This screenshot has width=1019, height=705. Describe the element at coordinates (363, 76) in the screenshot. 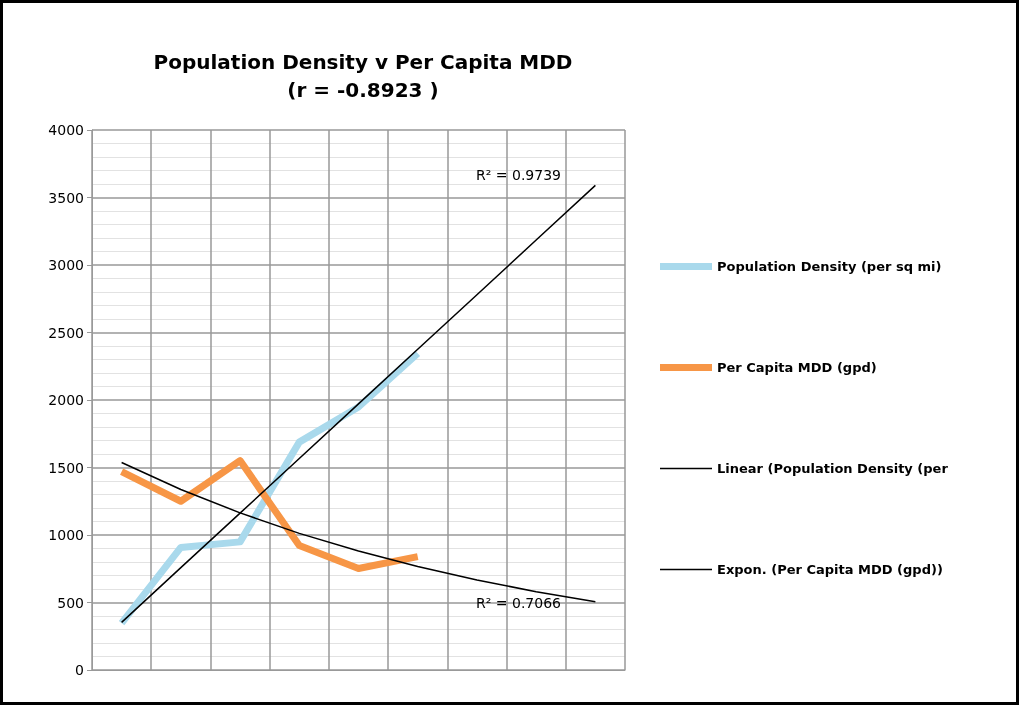

I see `chart-title: Population Density v Per Capita MDD (r = -0.8923 )` at that location.